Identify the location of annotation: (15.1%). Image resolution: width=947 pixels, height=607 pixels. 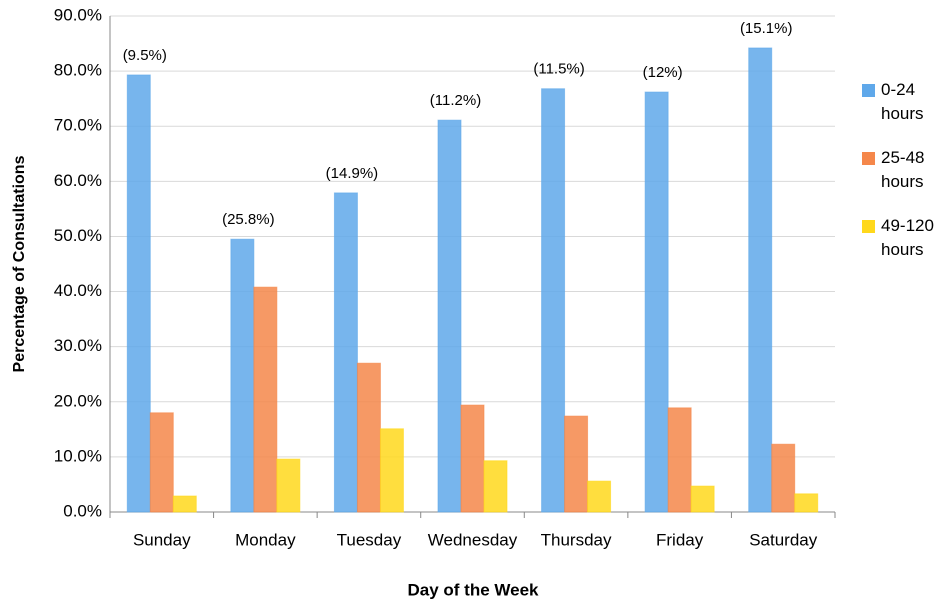
(766, 28).